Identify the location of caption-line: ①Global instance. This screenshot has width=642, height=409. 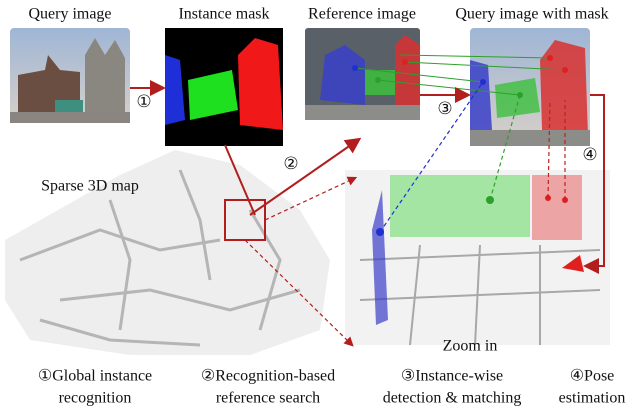
(95, 376).